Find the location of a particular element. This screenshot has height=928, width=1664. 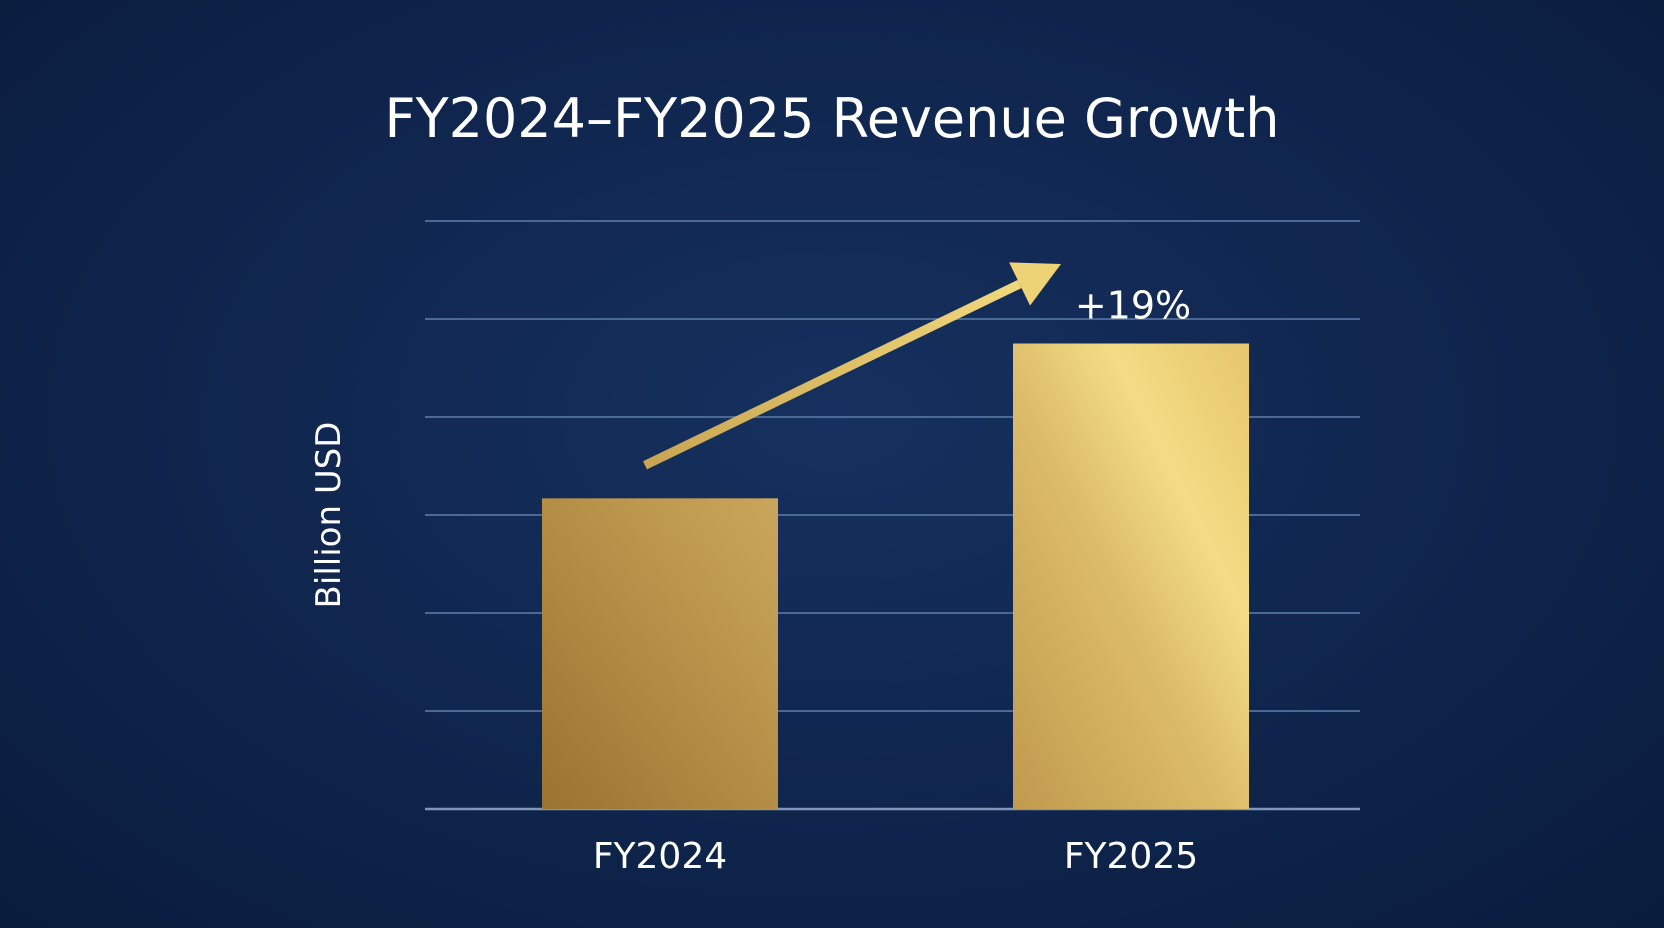

y-axis-label: Billion USD is located at coordinates (329, 515).